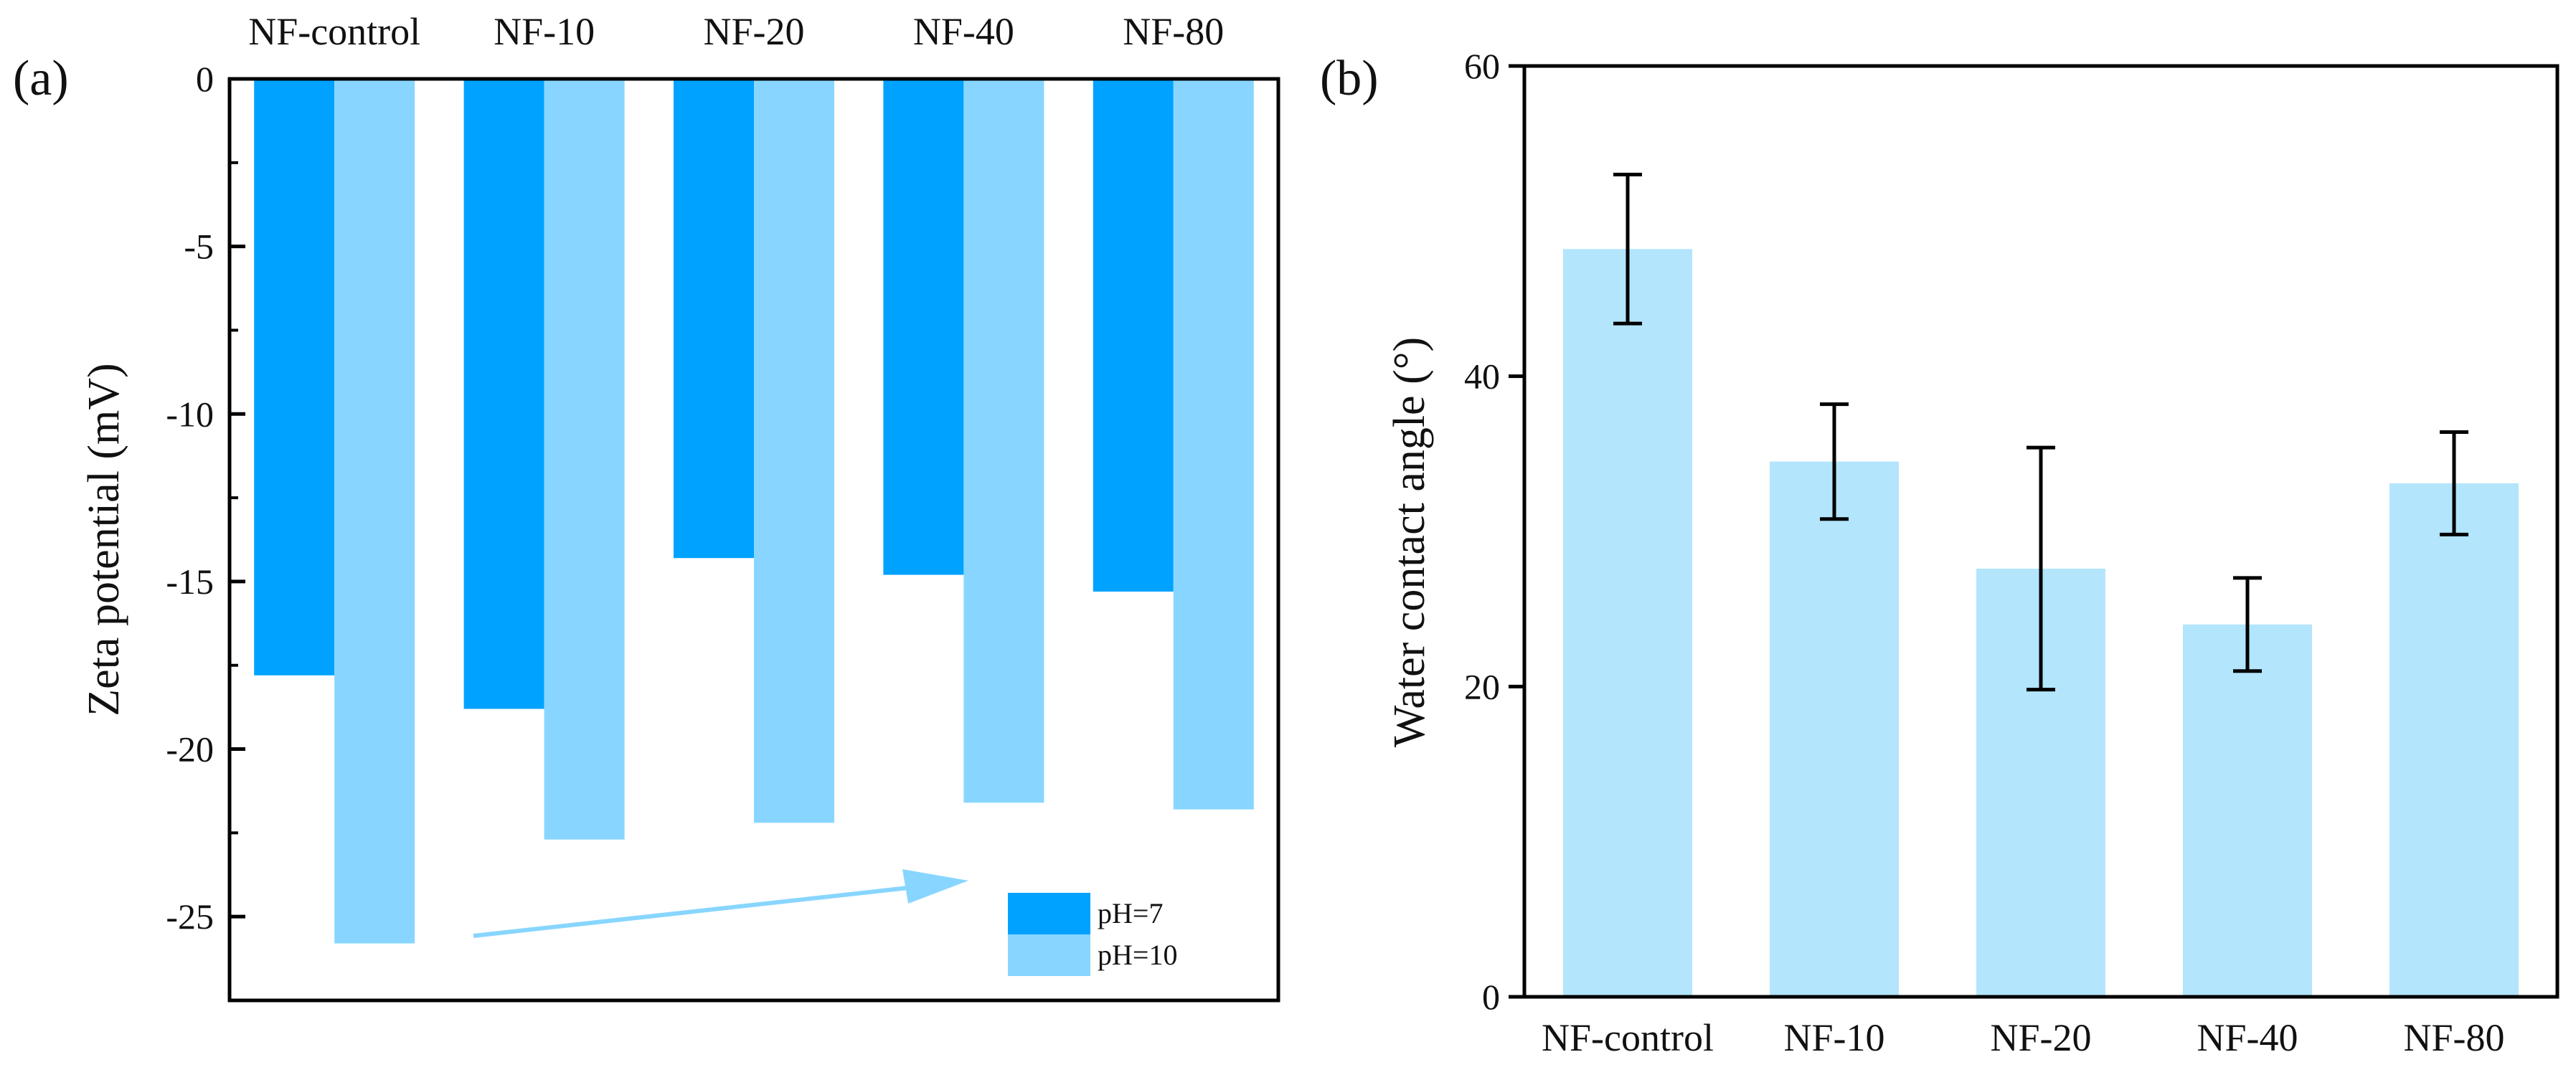 The height and width of the screenshot is (1080, 2576). I want to click on bar-ph10-nf-control, so click(374, 511).